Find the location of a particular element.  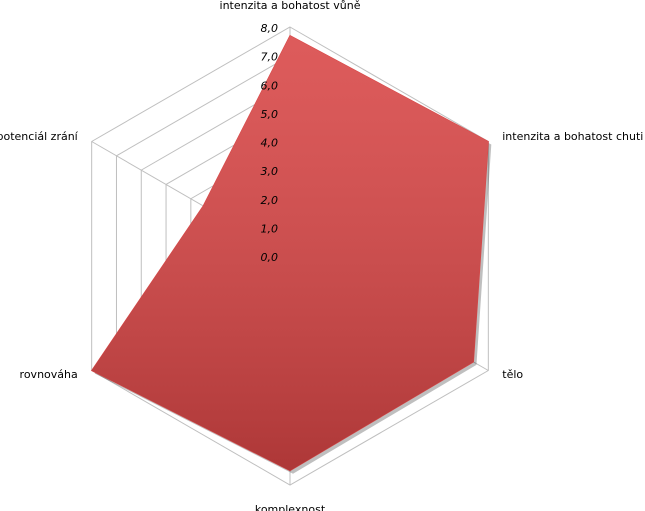

category-label: tělo is located at coordinates (512, 374).